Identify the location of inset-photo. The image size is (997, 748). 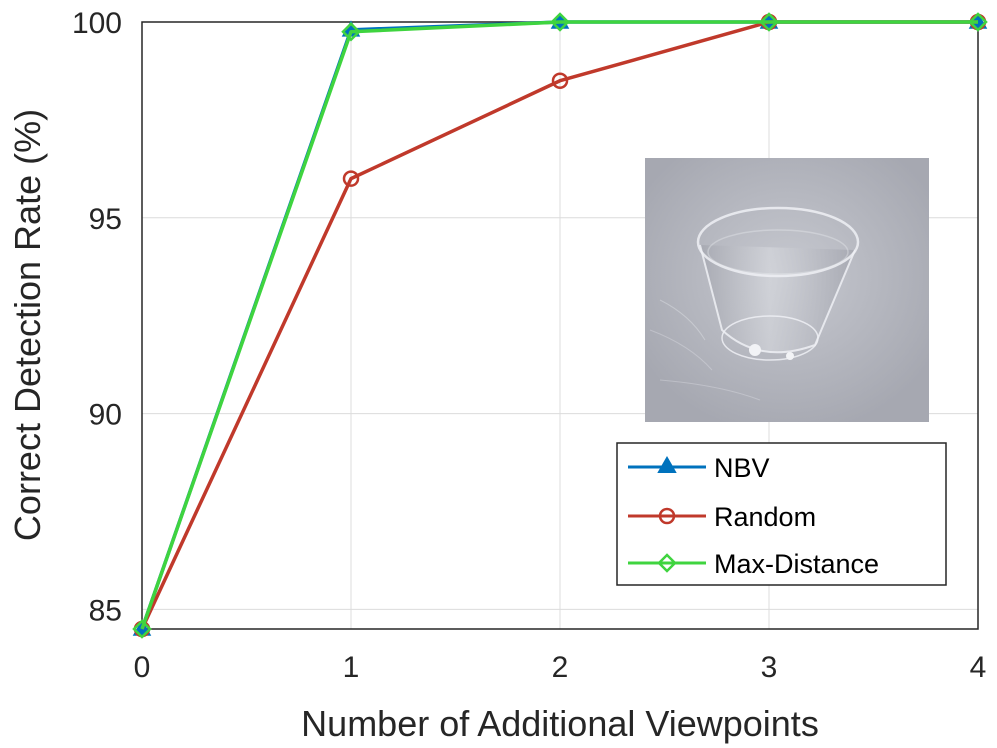
(787, 290).